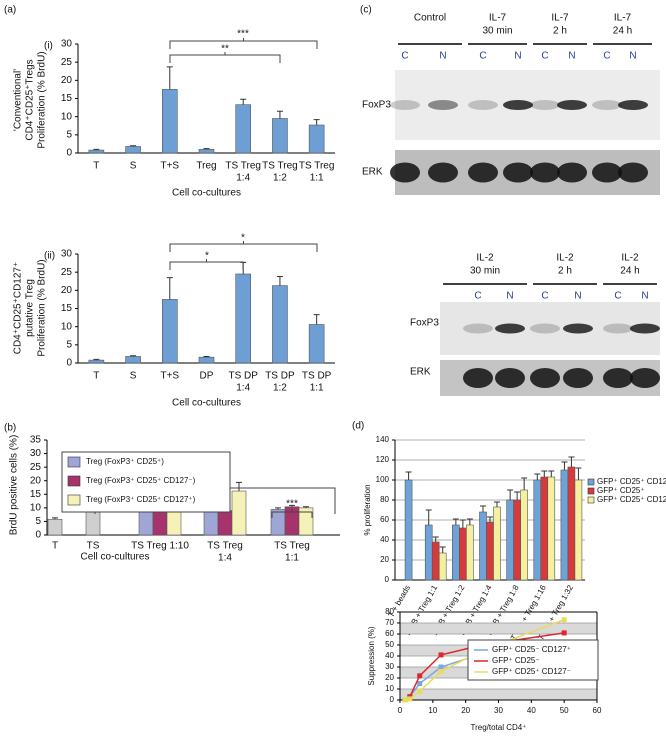 The width and height of the screenshot is (666, 748). What do you see at coordinates (206, 166) in the screenshot?
I see `x-tick-label: Treg` at bounding box center [206, 166].